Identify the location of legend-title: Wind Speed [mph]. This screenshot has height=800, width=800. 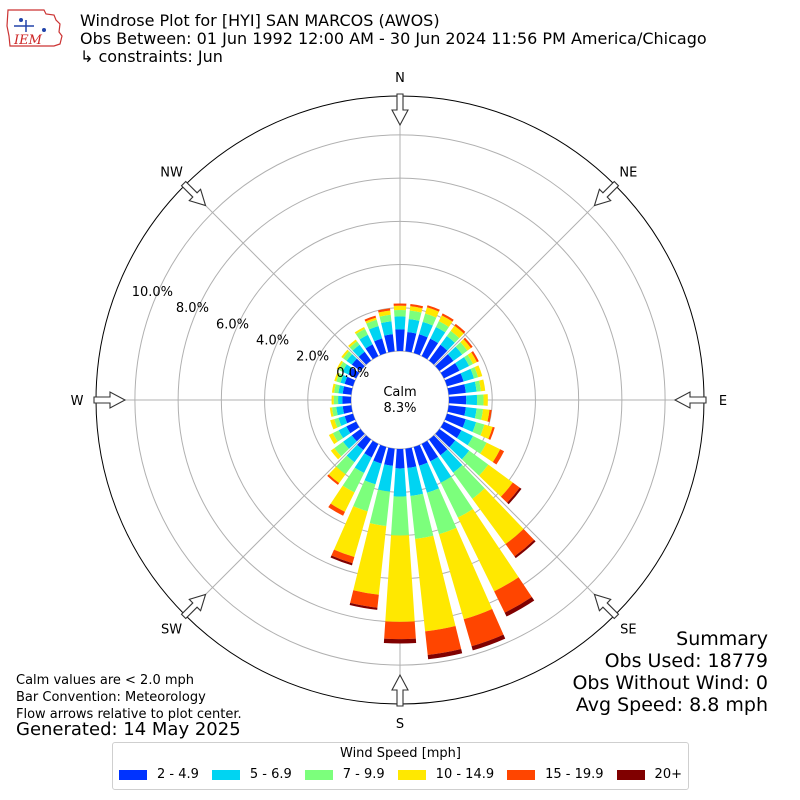
(400, 753).